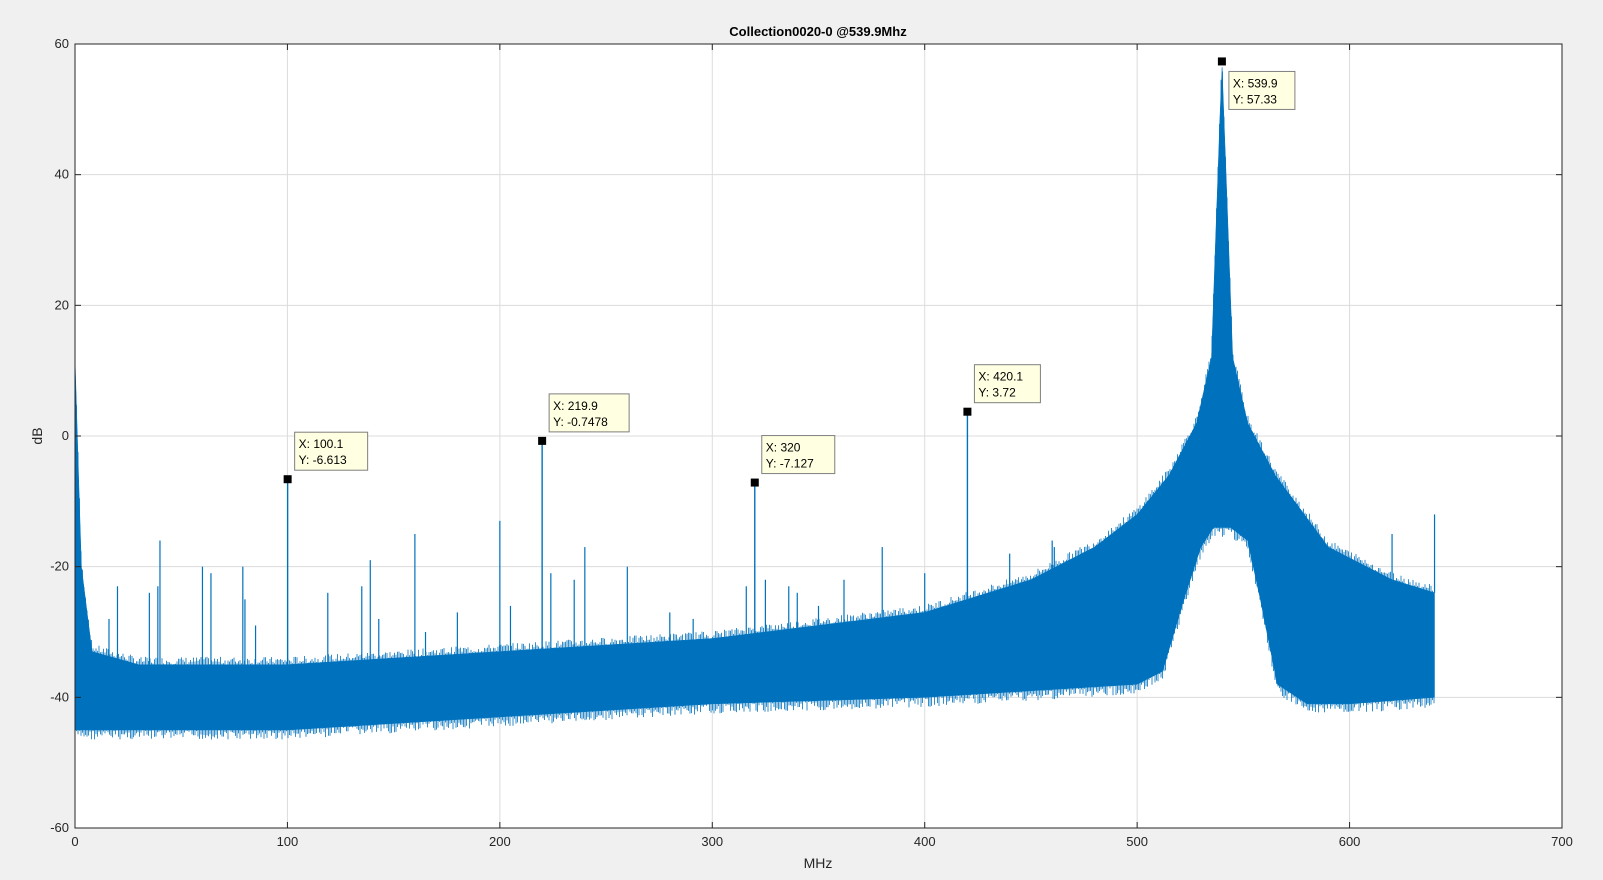 Image resolution: width=1603 pixels, height=880 pixels. What do you see at coordinates (925, 841) in the screenshot?
I see `x-tick-label: 400` at bounding box center [925, 841].